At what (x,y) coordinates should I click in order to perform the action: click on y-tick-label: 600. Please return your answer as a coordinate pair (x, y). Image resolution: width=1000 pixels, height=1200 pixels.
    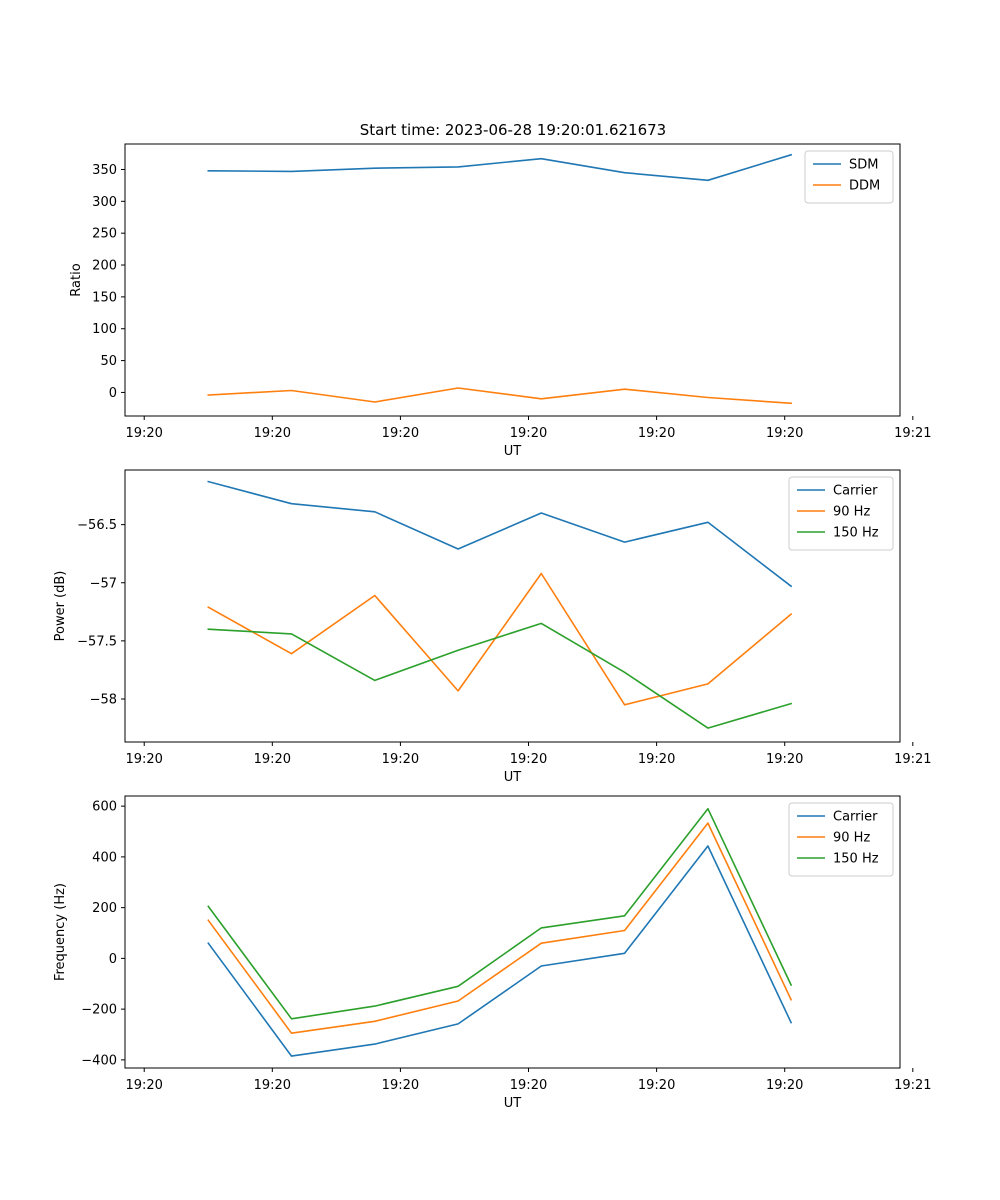
    Looking at the image, I should click on (104, 807).